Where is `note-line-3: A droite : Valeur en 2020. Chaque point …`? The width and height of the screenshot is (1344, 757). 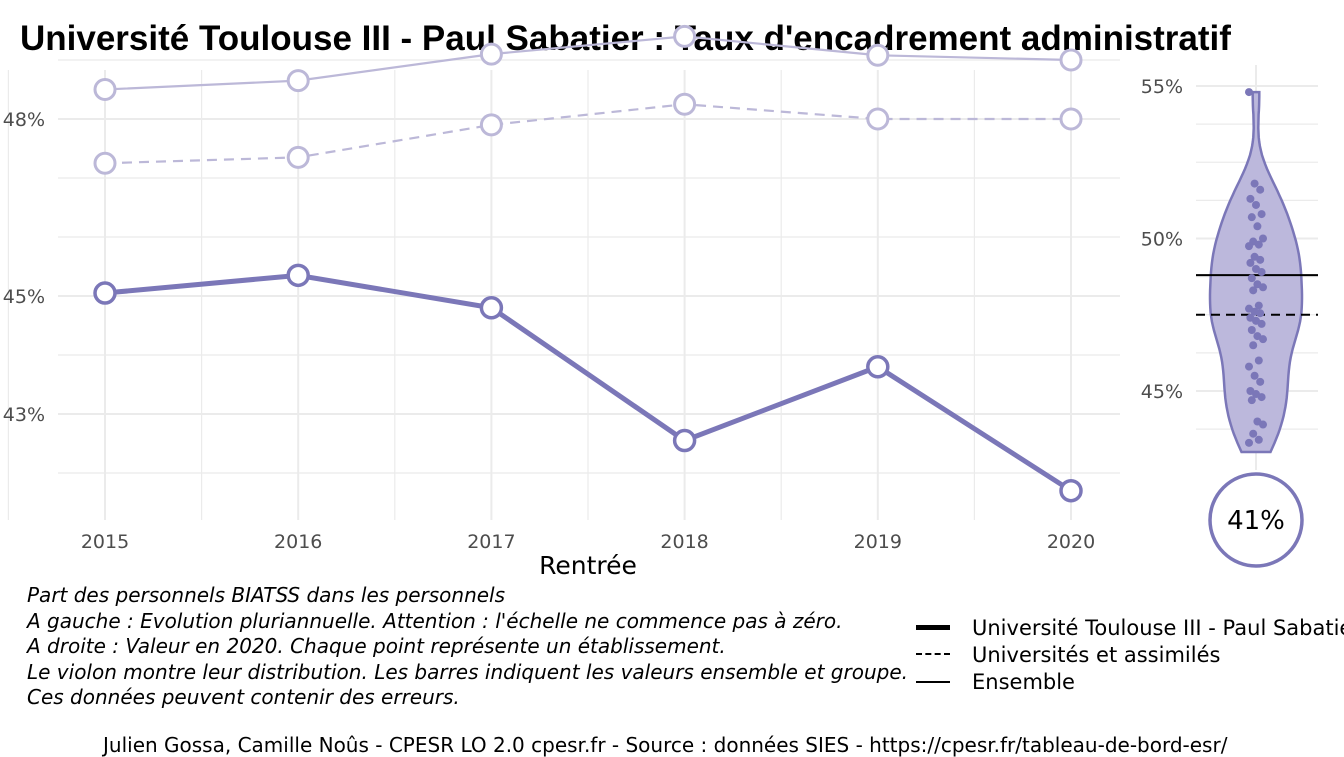
note-line-3: A droite : Valeur en 2020. Chaque point … is located at coordinates (376, 646).